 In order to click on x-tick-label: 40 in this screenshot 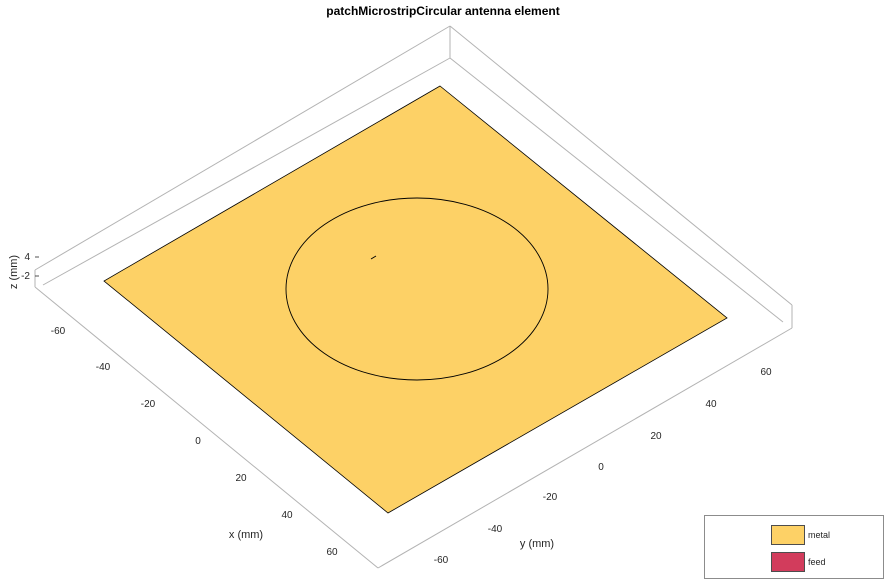, I will do `click(287, 515)`.